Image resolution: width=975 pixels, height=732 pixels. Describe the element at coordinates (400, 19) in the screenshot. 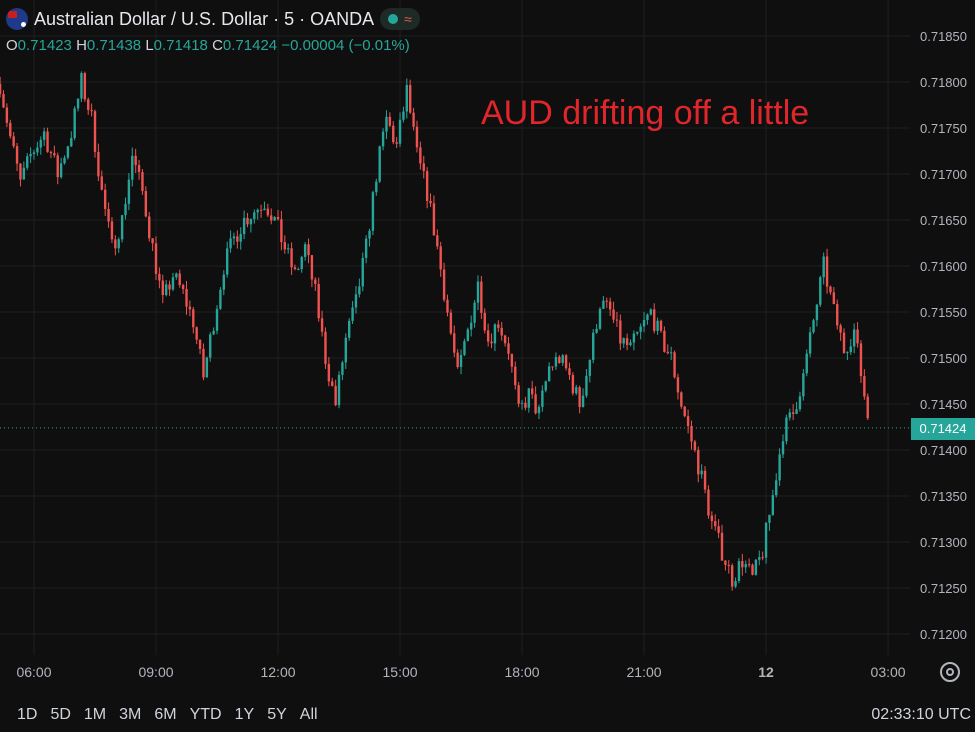

I see `market-status-pill: ≈` at that location.